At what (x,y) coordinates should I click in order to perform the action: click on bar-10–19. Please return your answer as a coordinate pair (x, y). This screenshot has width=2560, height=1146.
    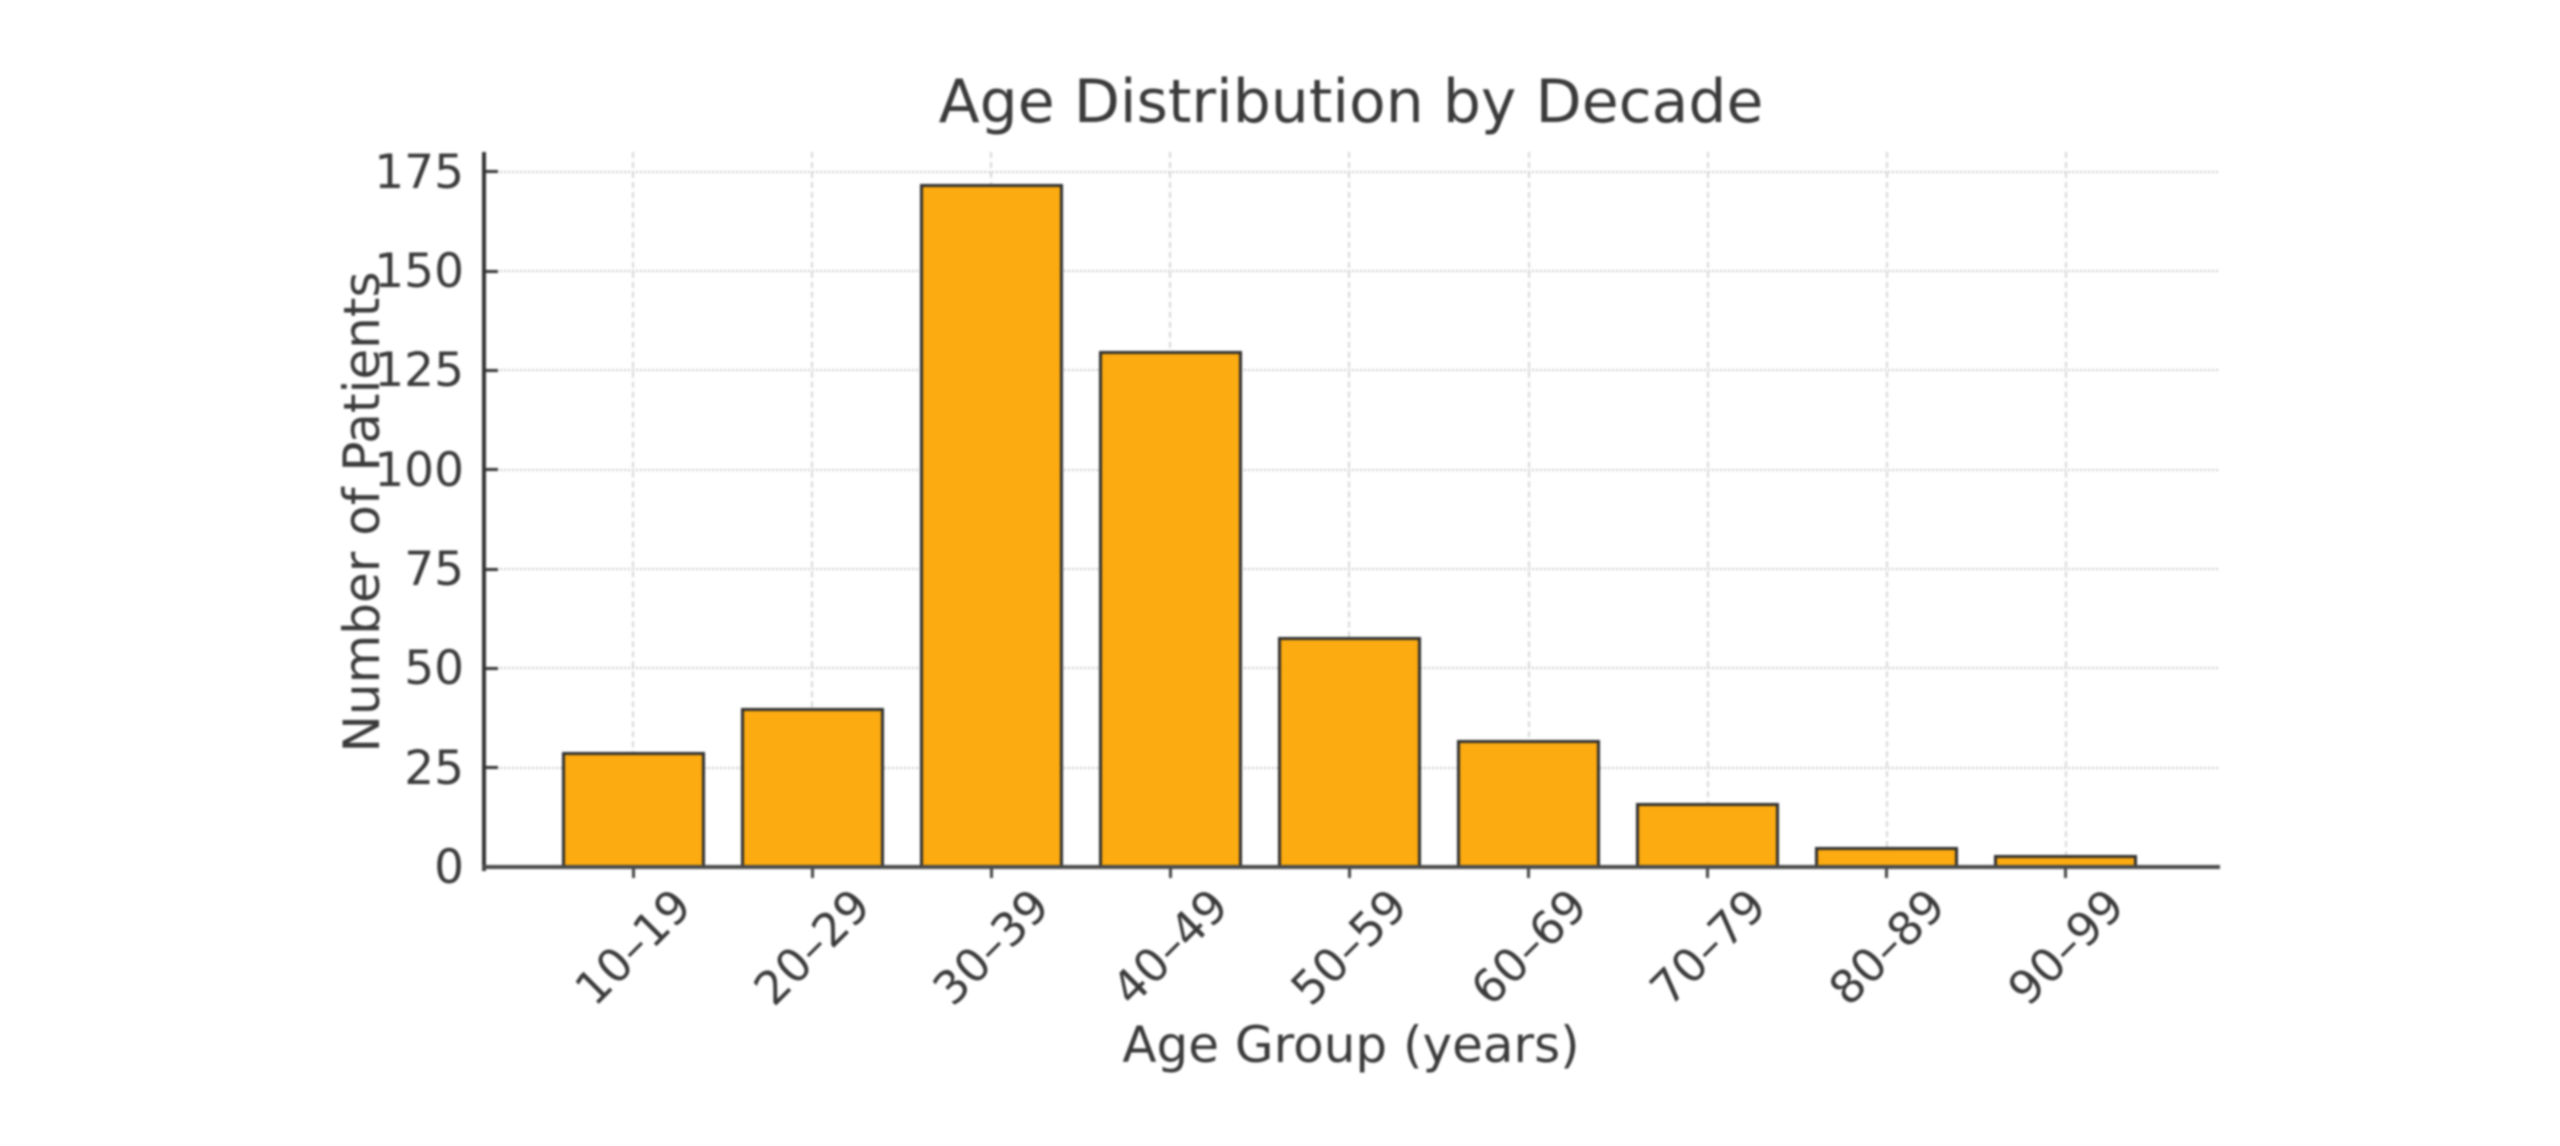
    Looking at the image, I should click on (633, 809).